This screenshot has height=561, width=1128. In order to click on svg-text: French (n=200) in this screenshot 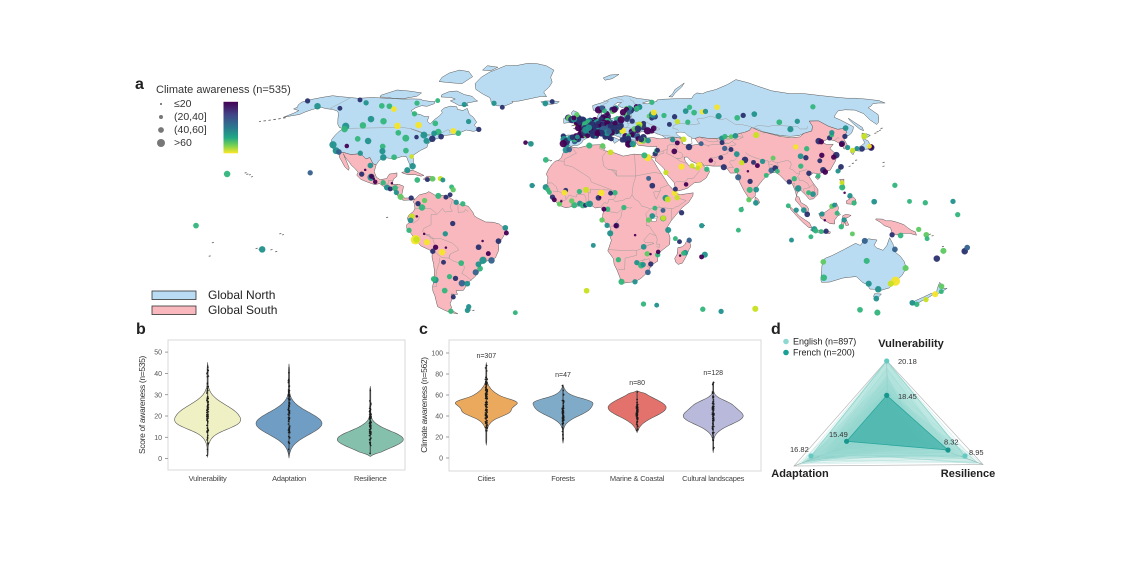, I will do `click(824, 353)`.